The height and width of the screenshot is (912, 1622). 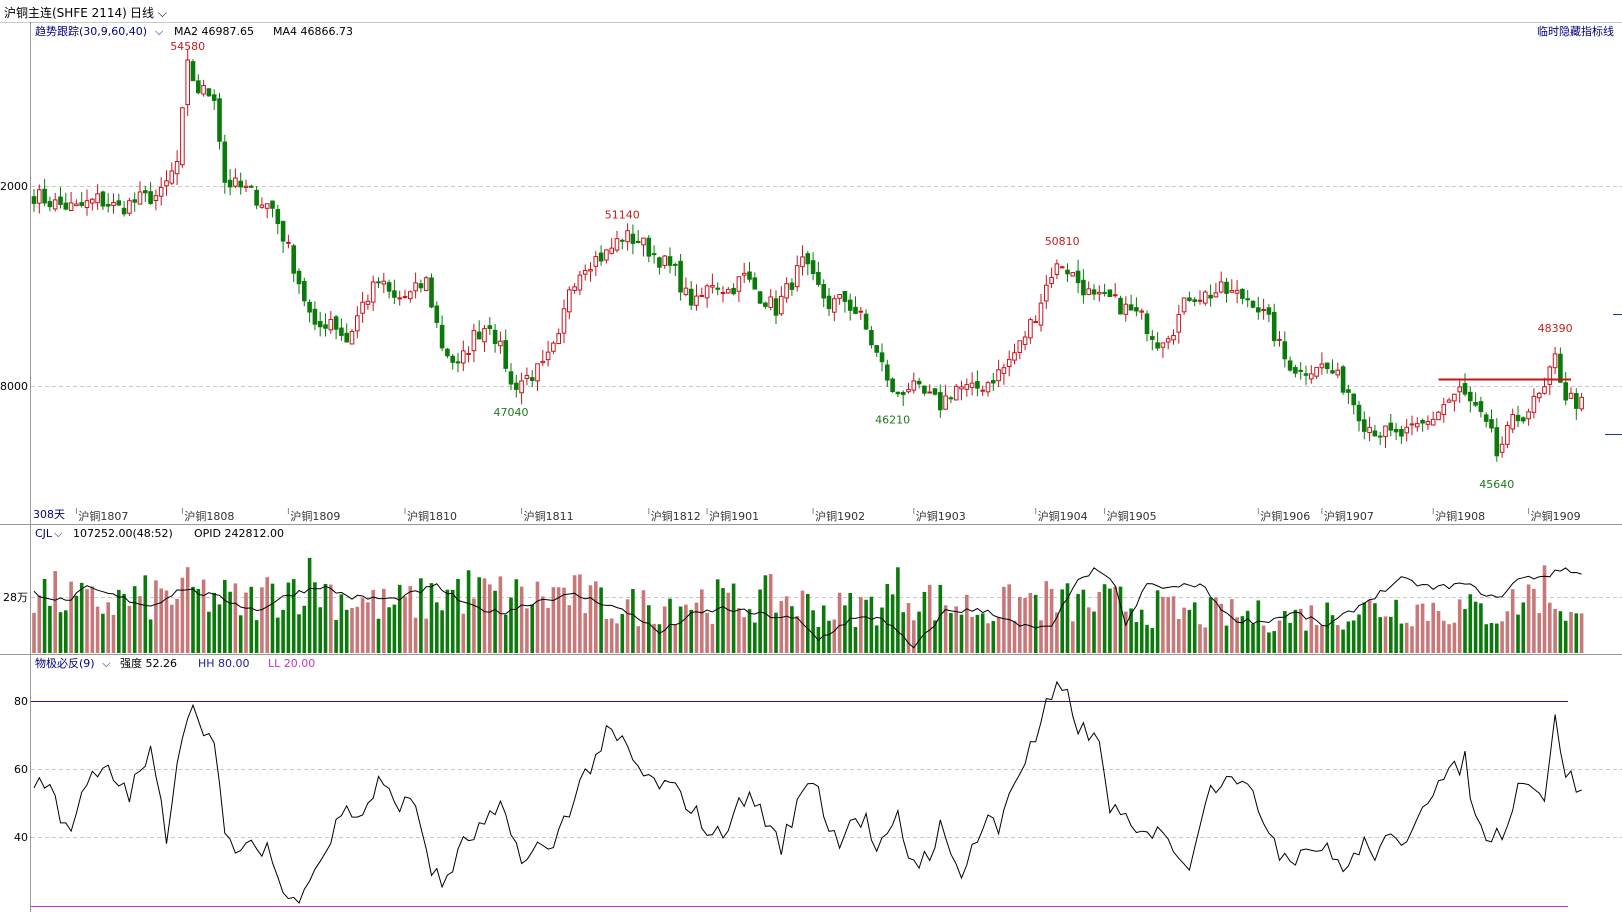 I want to click on peak-price-label: 48390, so click(x=1555, y=328).